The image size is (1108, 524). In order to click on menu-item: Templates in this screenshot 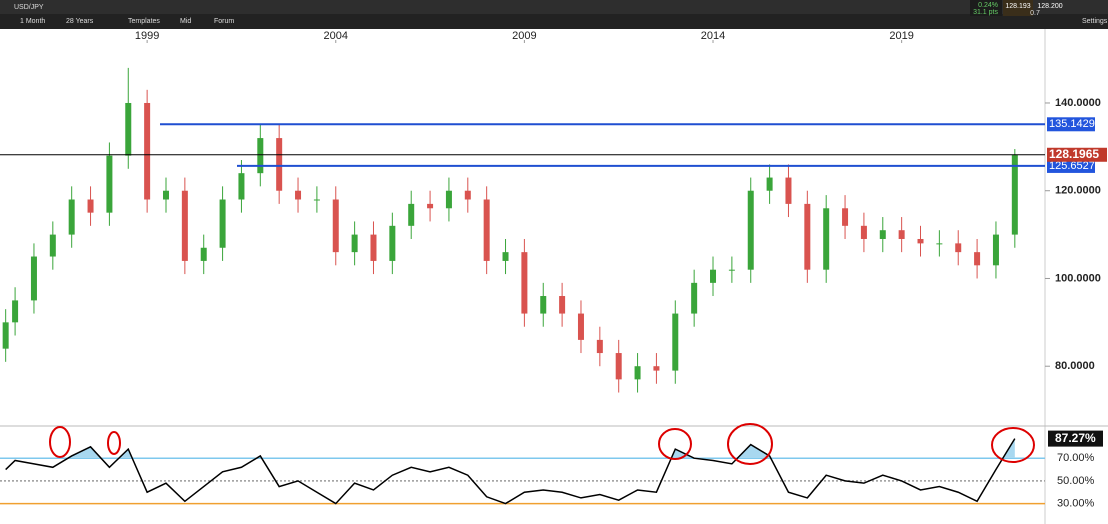, I will do `click(144, 21)`.